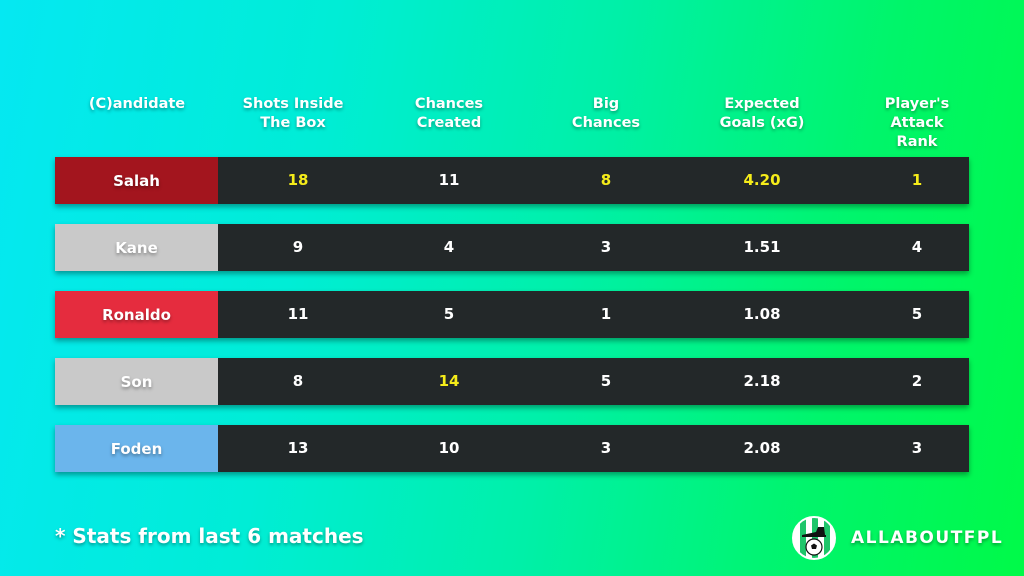 This screenshot has height=576, width=1024. I want to click on cell-attack-rank: 2, so click(917, 381).